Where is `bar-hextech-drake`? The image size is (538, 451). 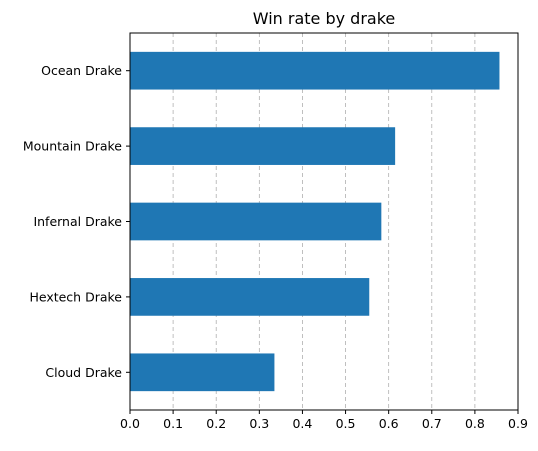 bar-hextech-drake is located at coordinates (249, 297).